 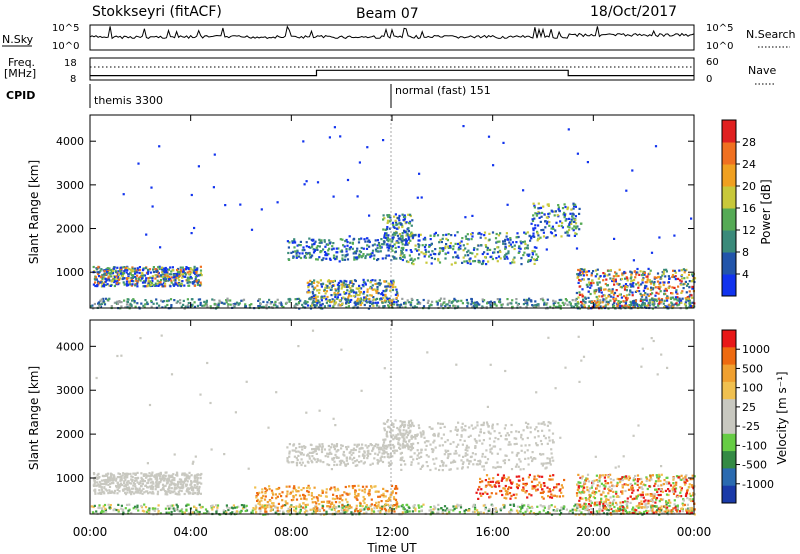 What do you see at coordinates (729, 175) in the screenshot?
I see `colorbar-segment` at bounding box center [729, 175].